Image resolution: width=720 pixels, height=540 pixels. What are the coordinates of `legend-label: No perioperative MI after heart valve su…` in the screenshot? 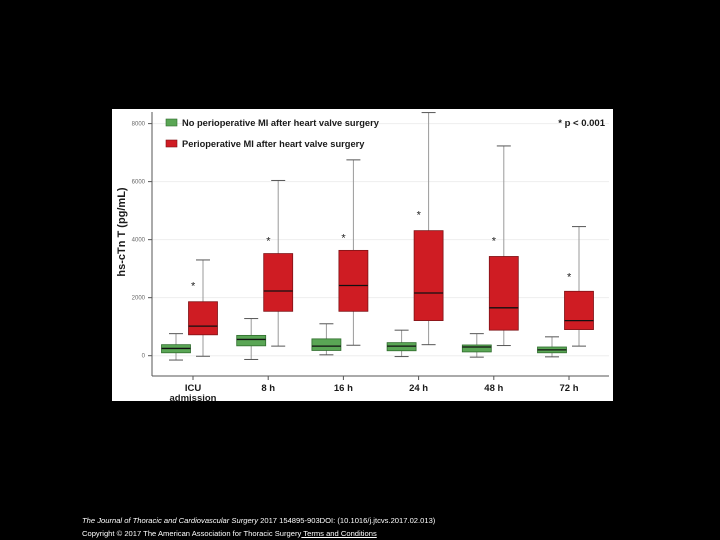 It's located at (281, 123).